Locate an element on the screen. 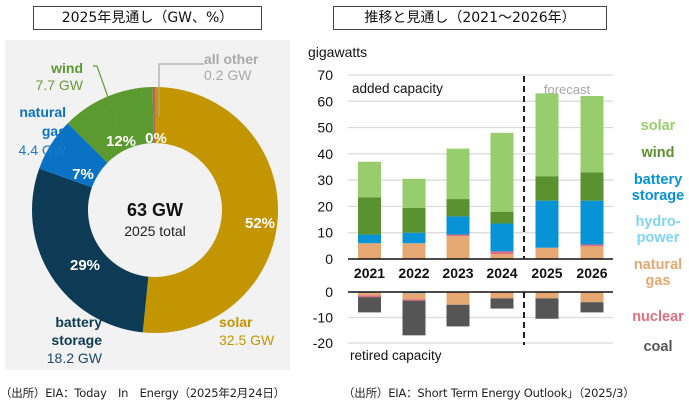 The height and width of the screenshot is (405, 689). bar-segment-retired-gas-2025 is located at coordinates (547, 295).